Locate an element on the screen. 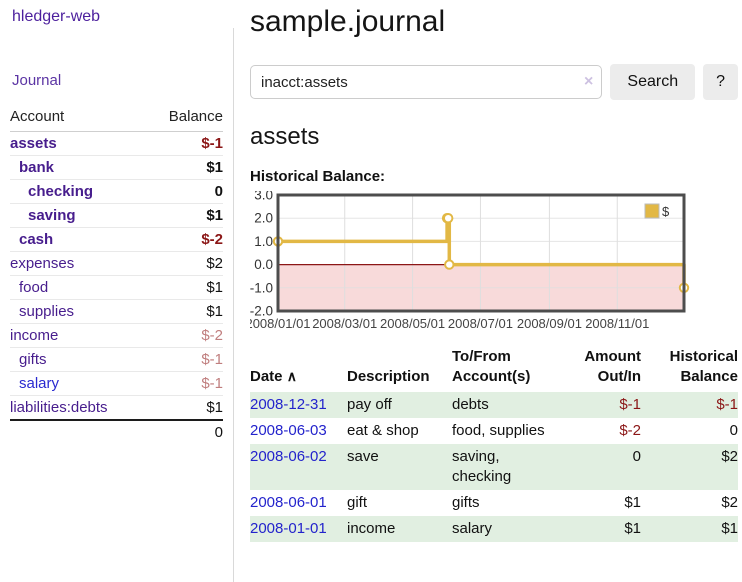  account-cell: income is located at coordinates (78, 335).